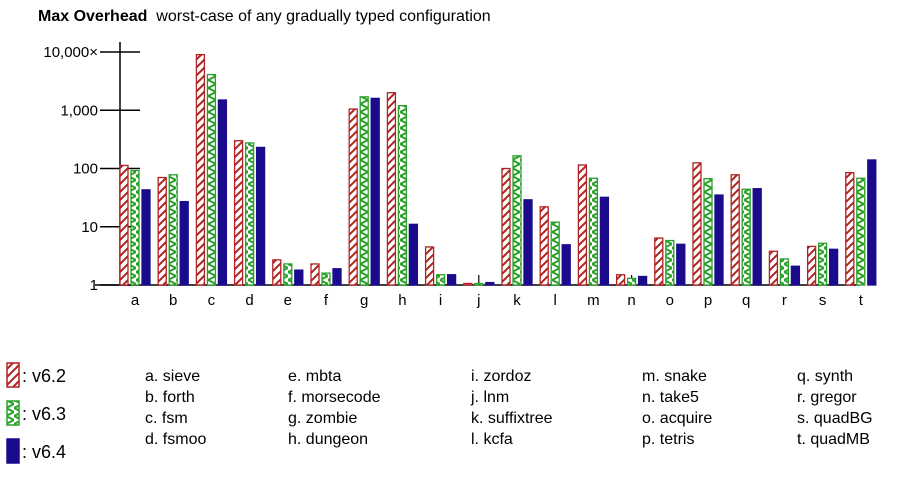  What do you see at coordinates (517, 220) in the screenshot?
I see `bar-v6-3-k` at bounding box center [517, 220].